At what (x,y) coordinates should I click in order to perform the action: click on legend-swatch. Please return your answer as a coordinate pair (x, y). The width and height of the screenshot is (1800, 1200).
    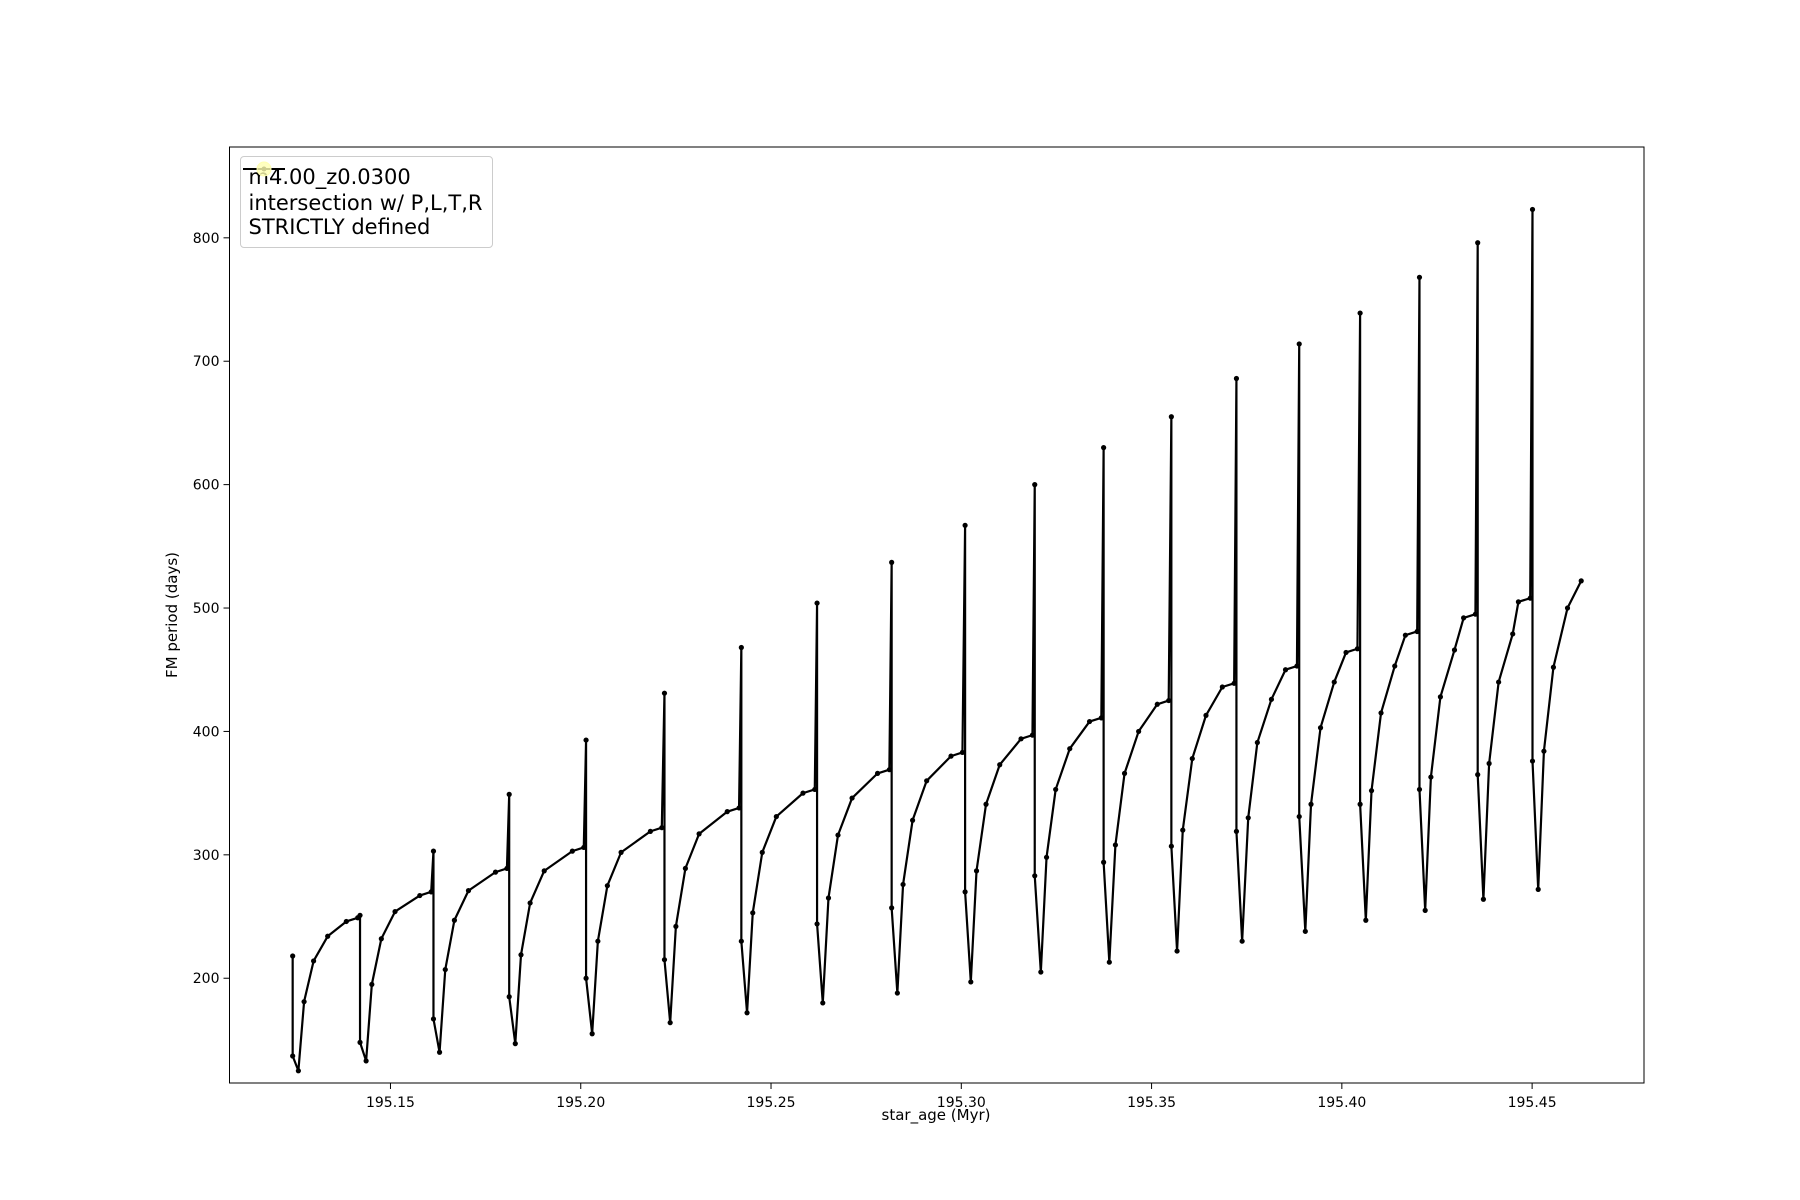
    Looking at the image, I should click on (263, 169).